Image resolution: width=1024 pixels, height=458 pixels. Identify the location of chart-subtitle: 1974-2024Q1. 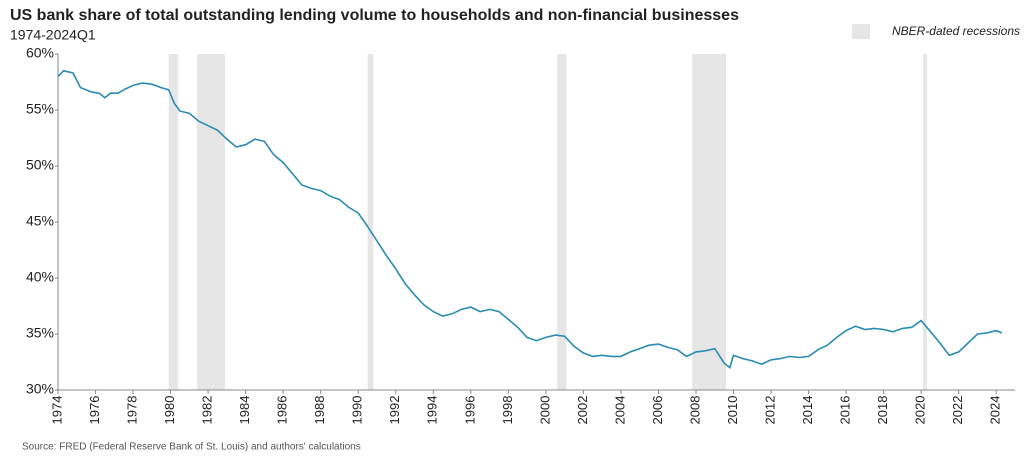
(53, 35).